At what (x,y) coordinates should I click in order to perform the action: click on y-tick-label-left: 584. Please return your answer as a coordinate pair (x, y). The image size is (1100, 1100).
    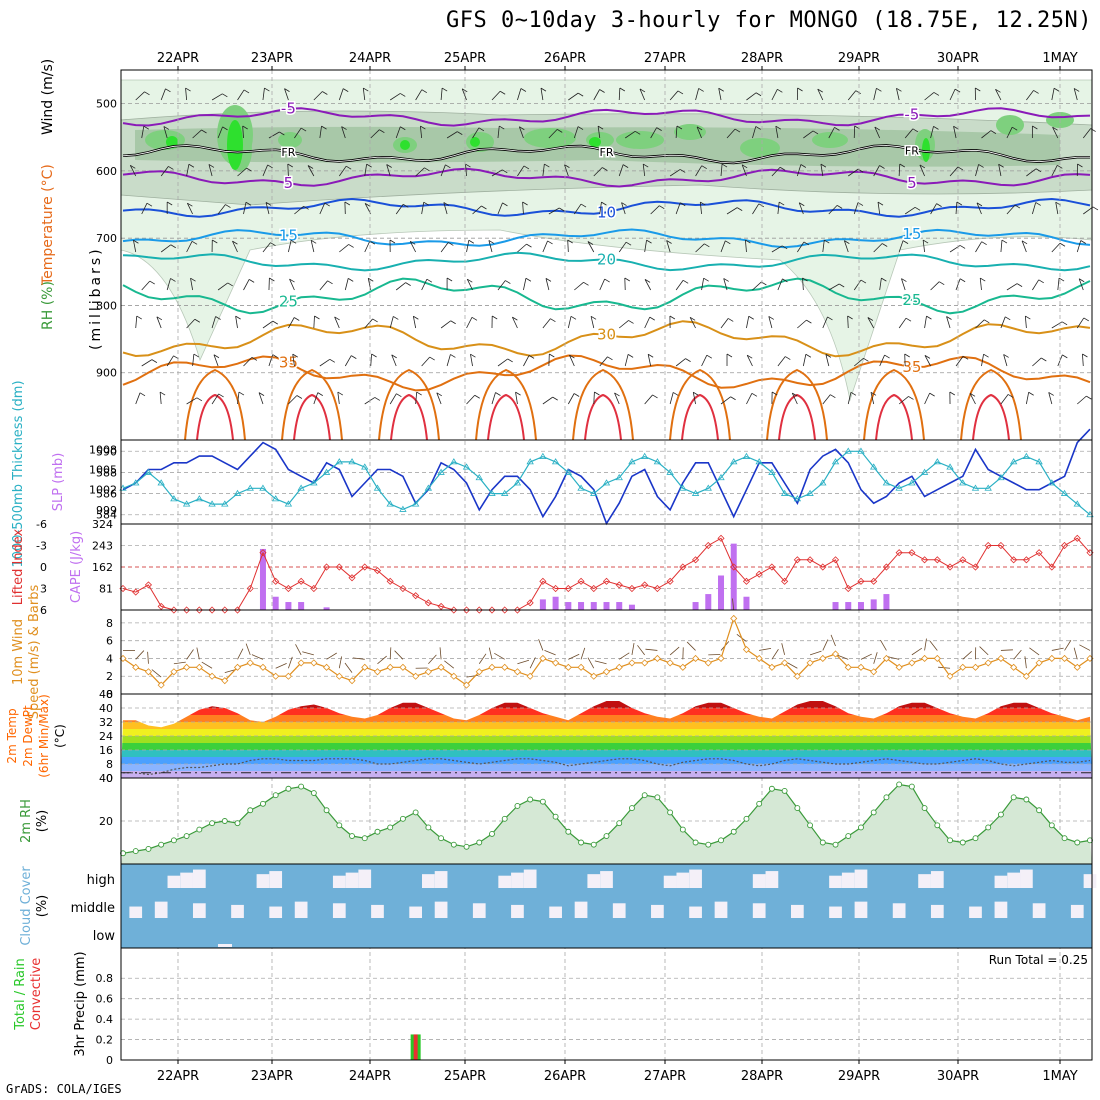
    Looking at the image, I should click on (106, 515).